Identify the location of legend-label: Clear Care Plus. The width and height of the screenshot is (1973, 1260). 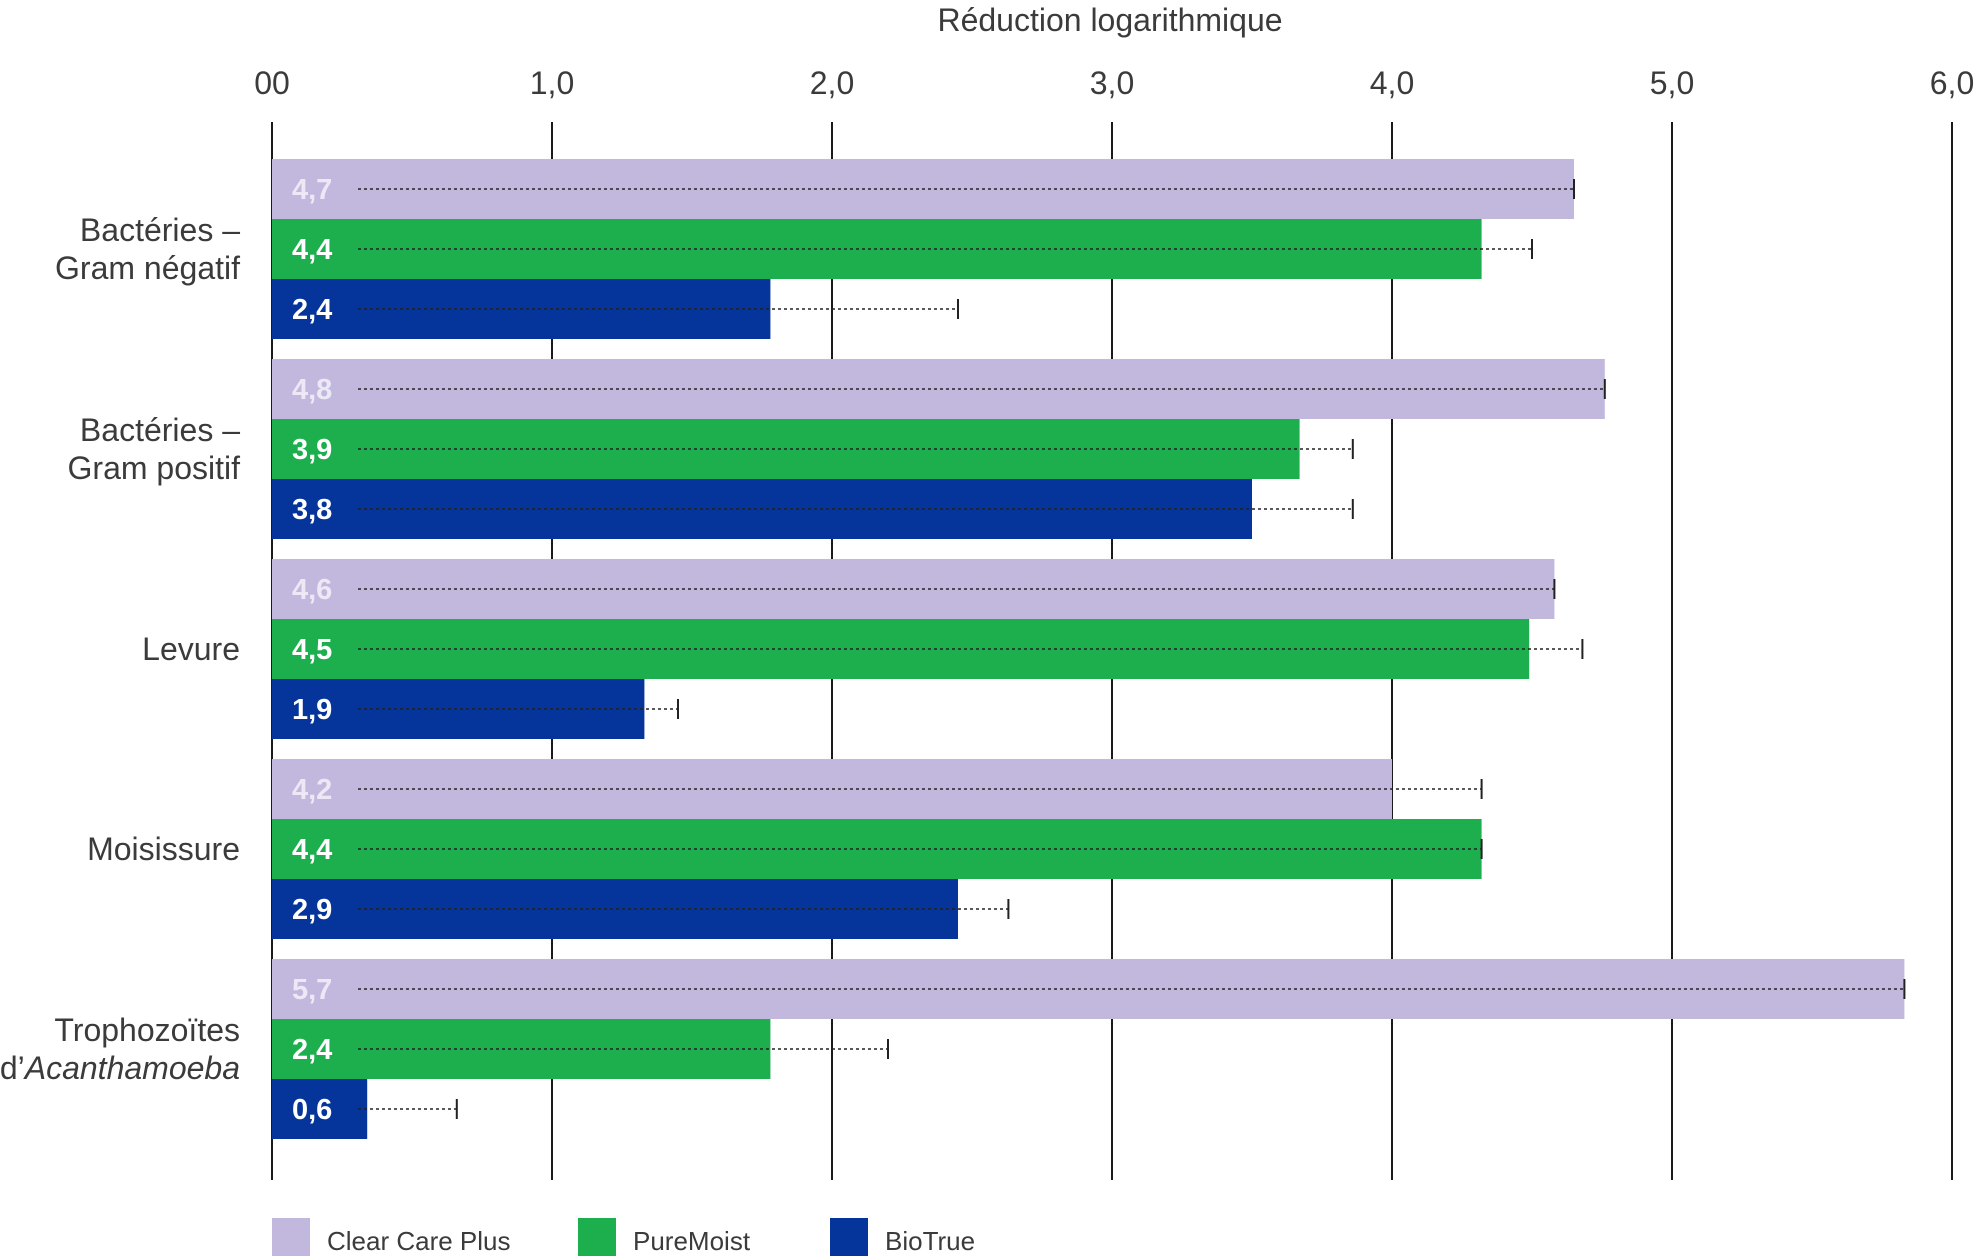
(419, 1241).